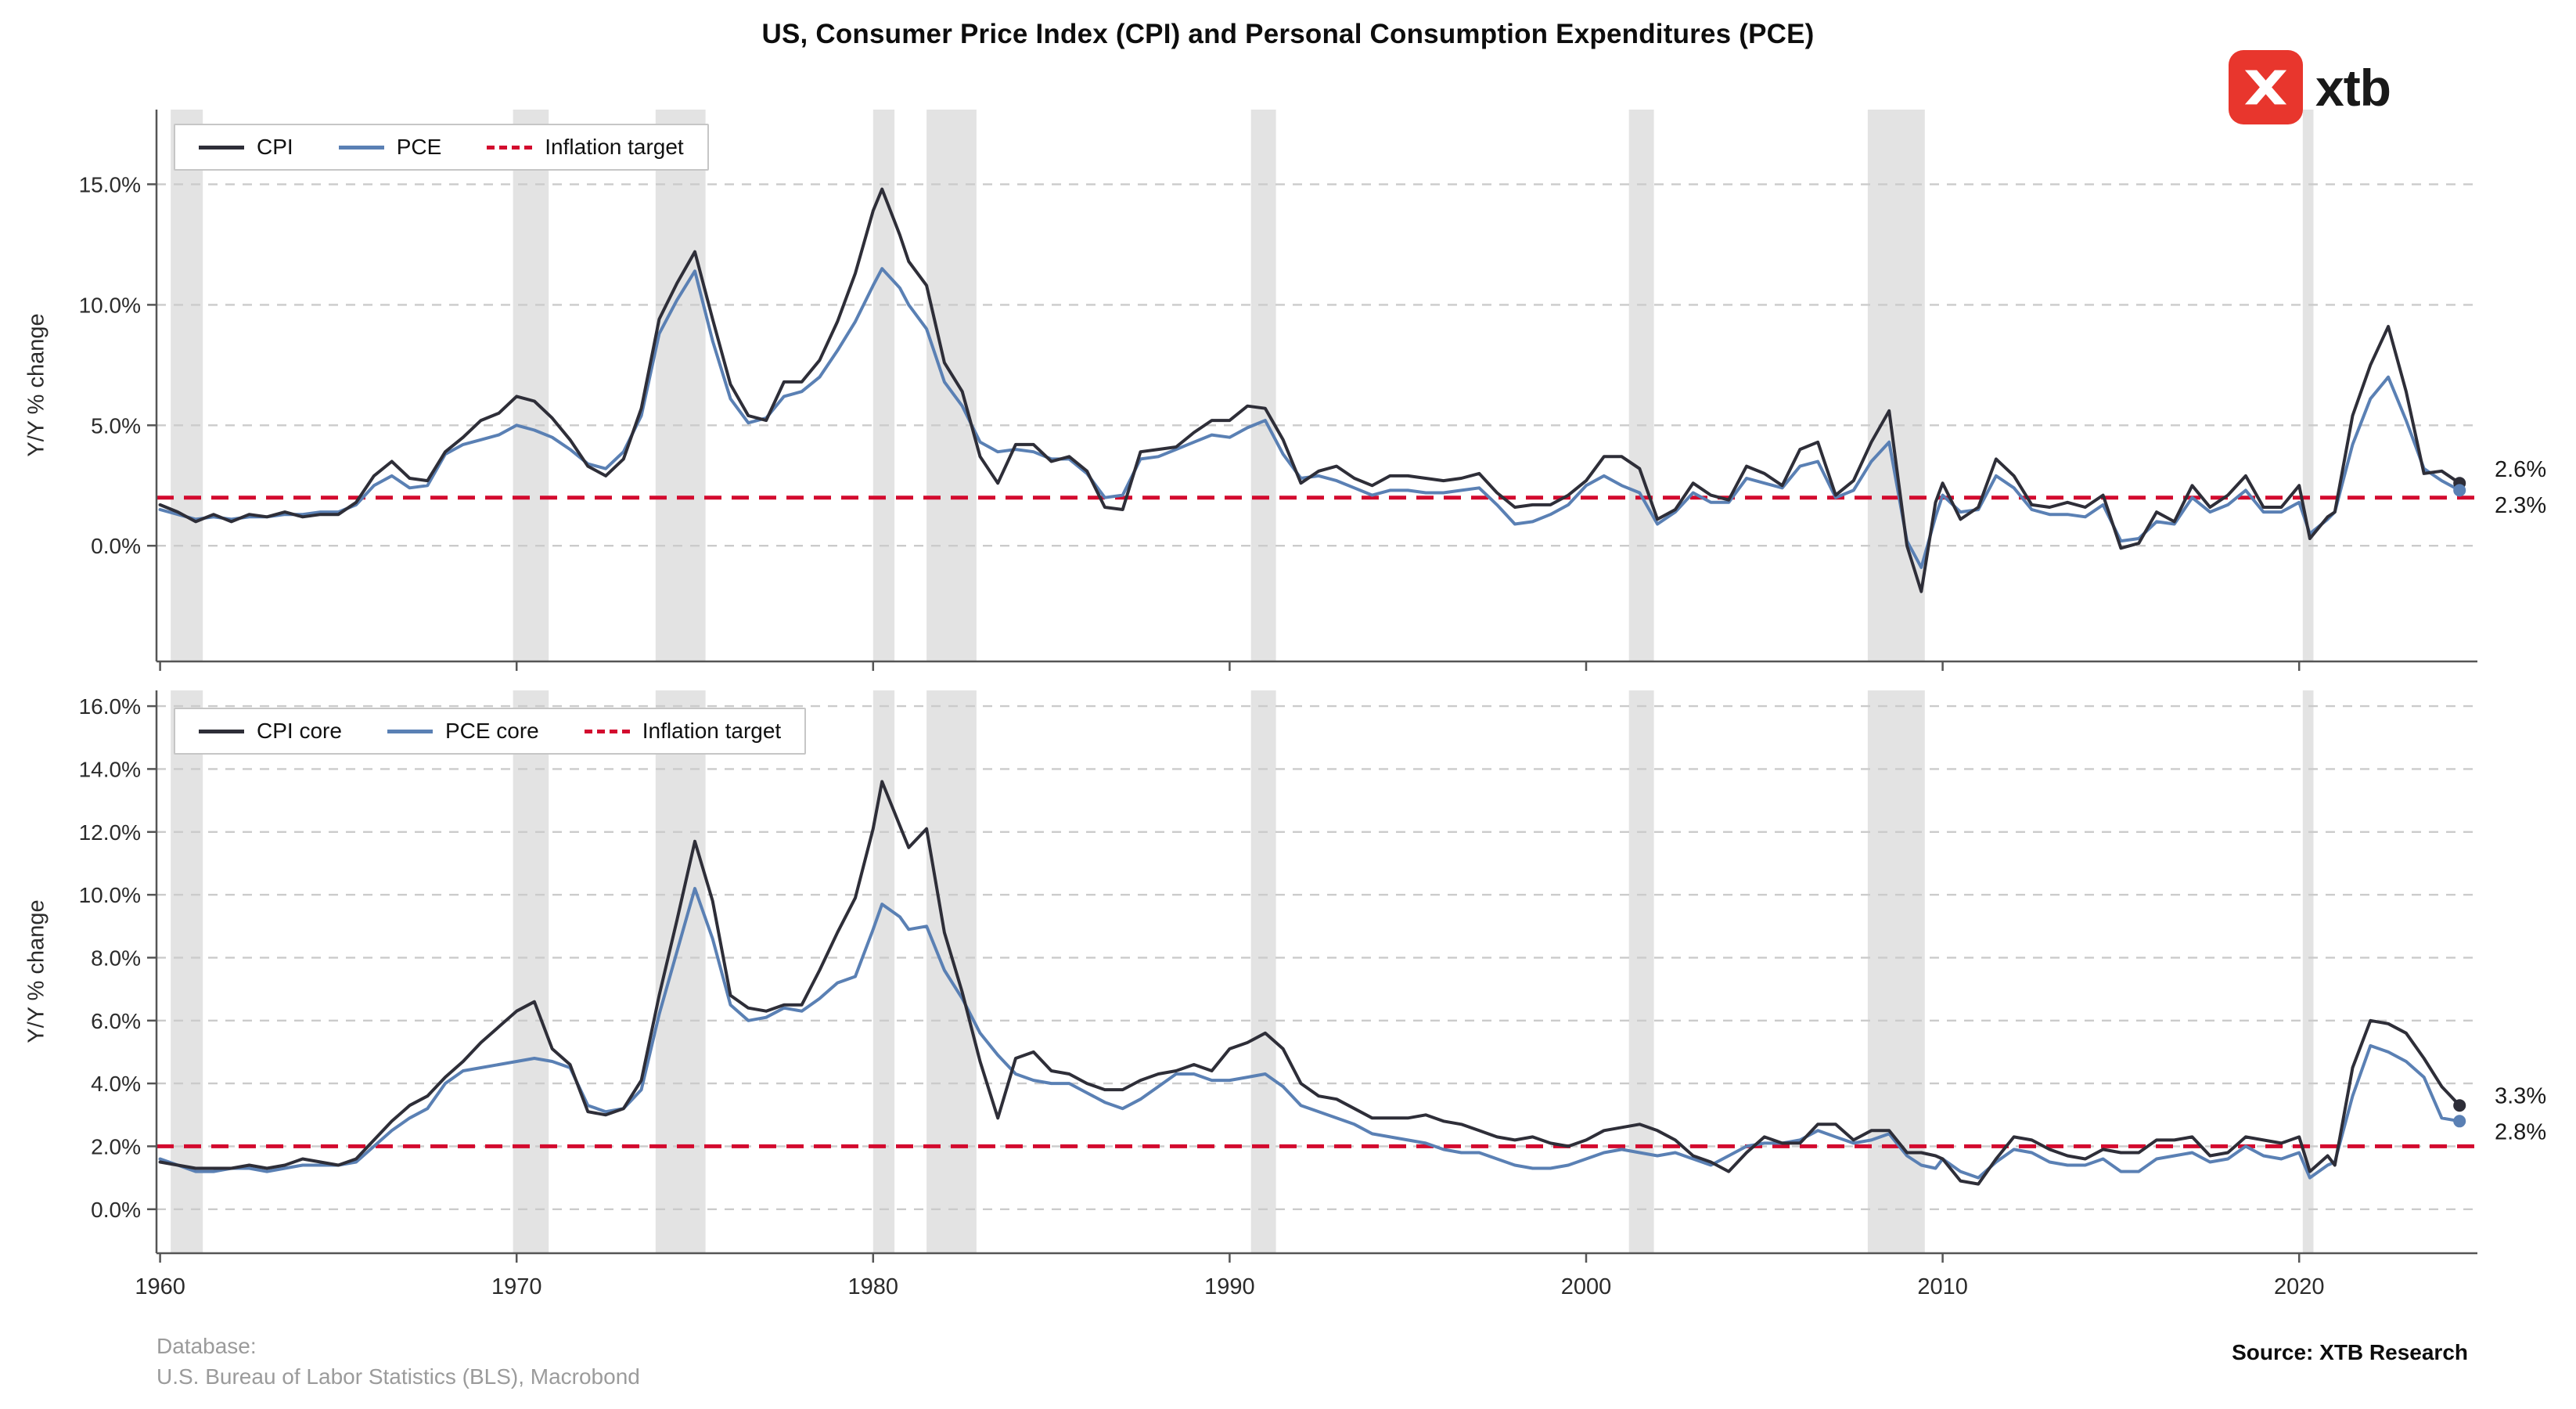 The image size is (2576, 1409). I want to click on y-tick-label: 16.0%, so click(110, 707).